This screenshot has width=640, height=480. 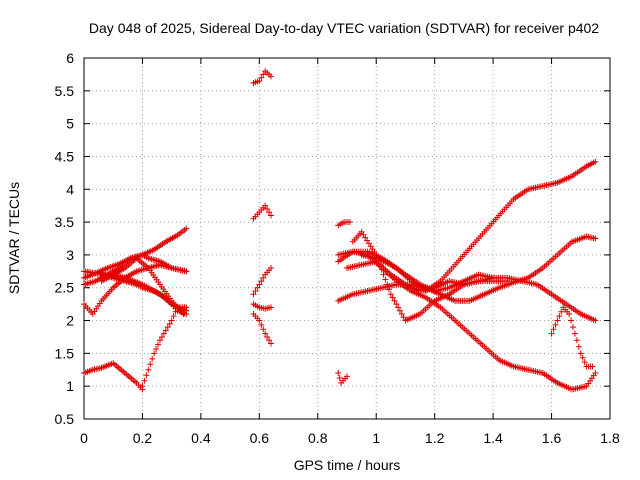 What do you see at coordinates (493, 438) in the screenshot?
I see `x-tick-label: 1.4` at bounding box center [493, 438].